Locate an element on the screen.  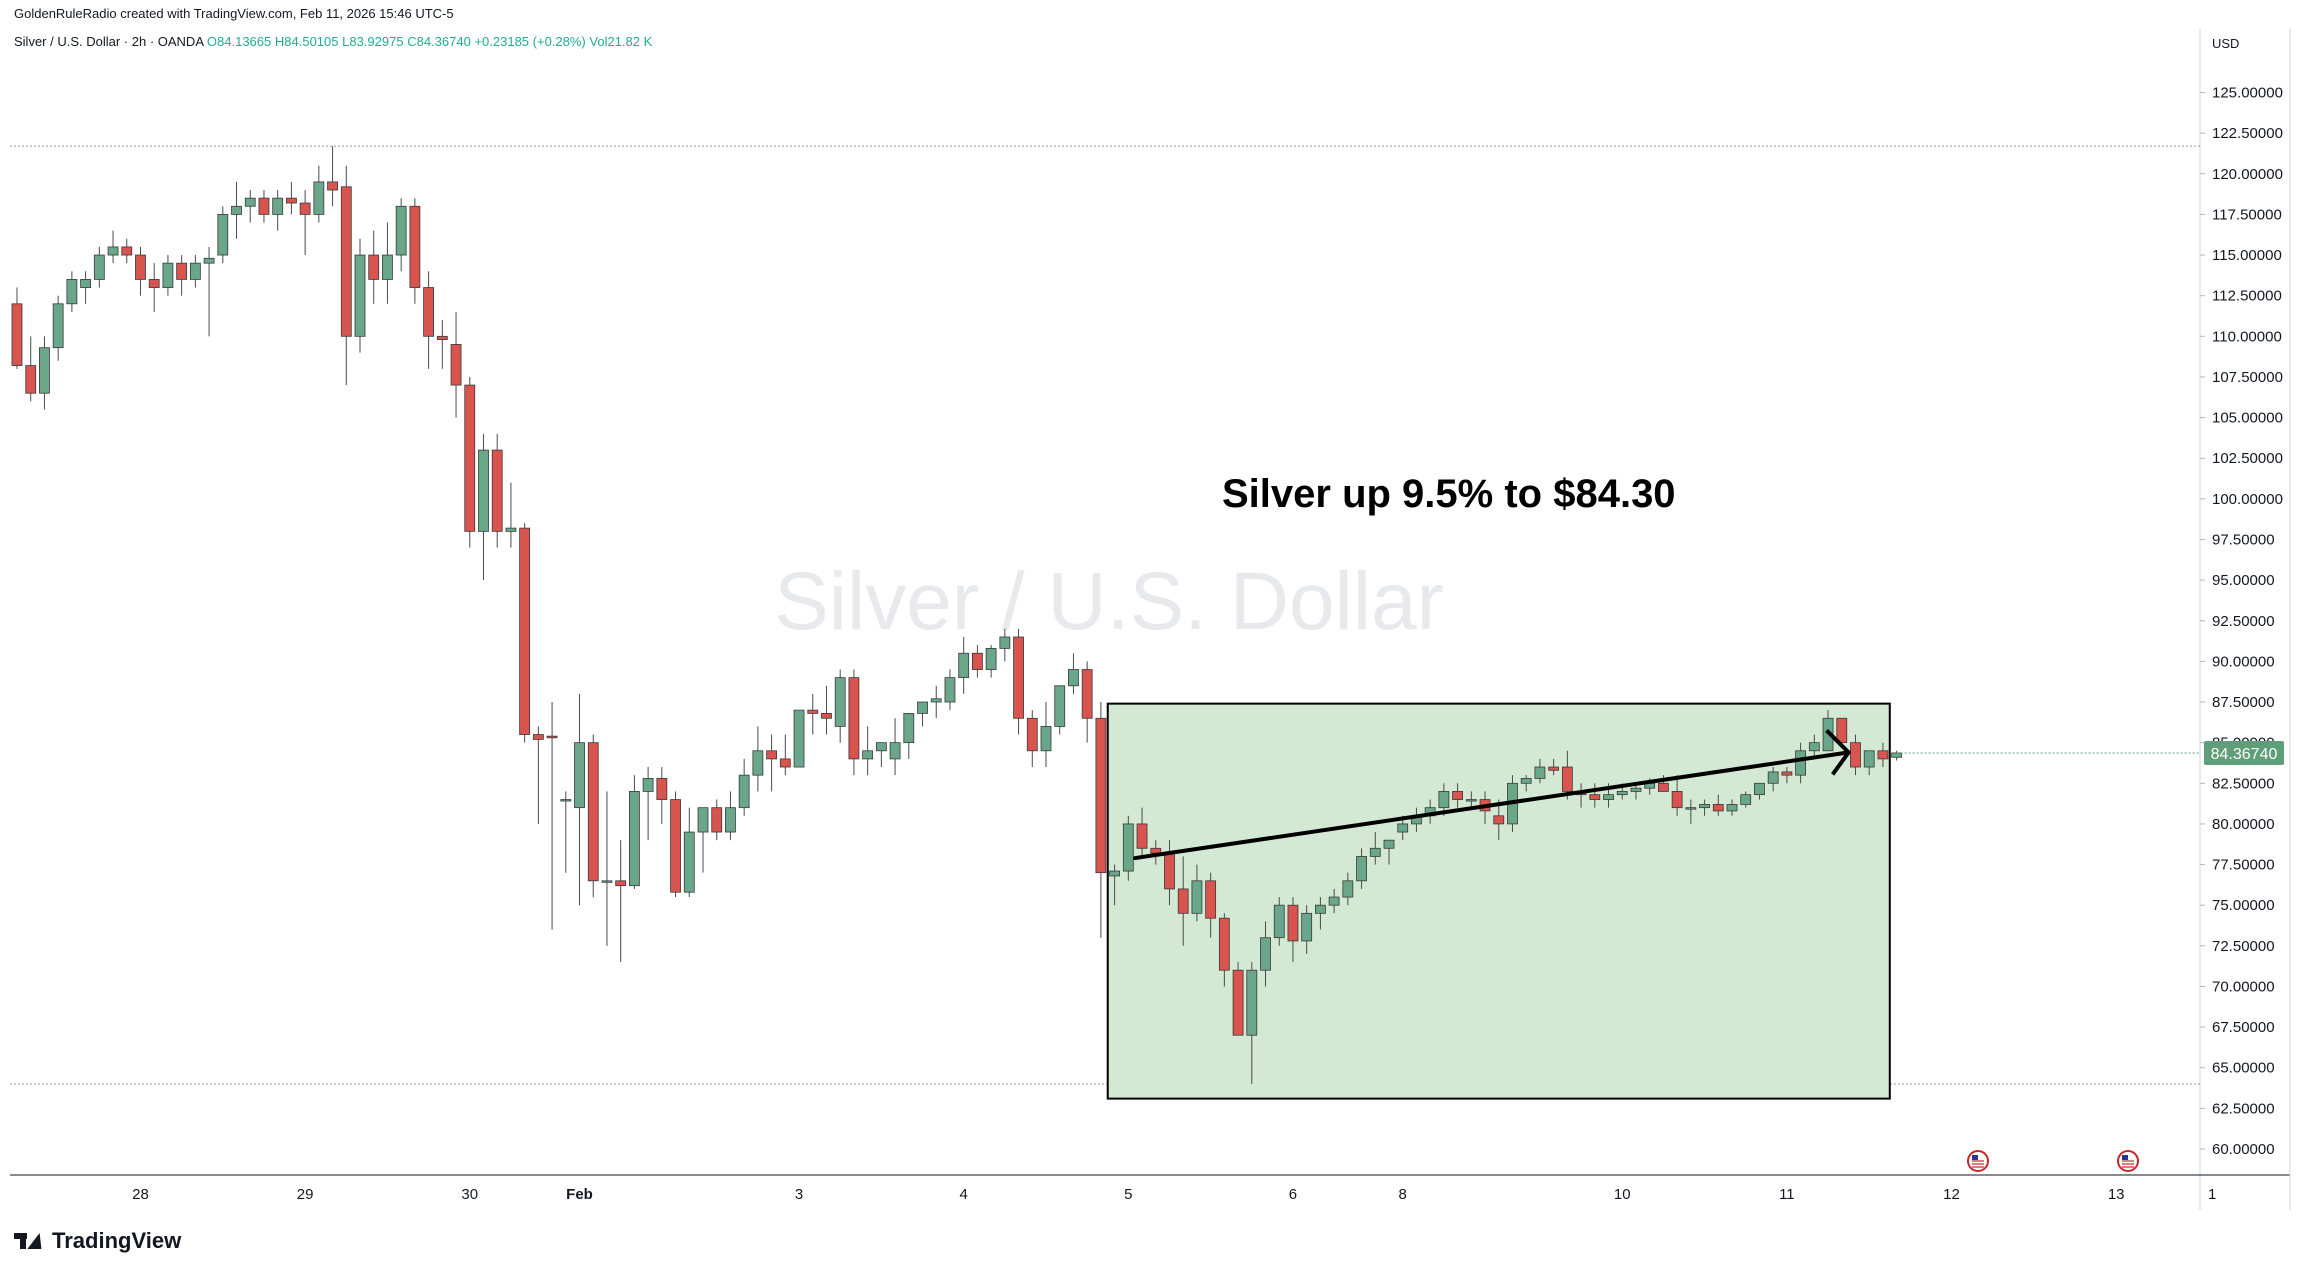
currency-label: USD is located at coordinates (2225, 43).